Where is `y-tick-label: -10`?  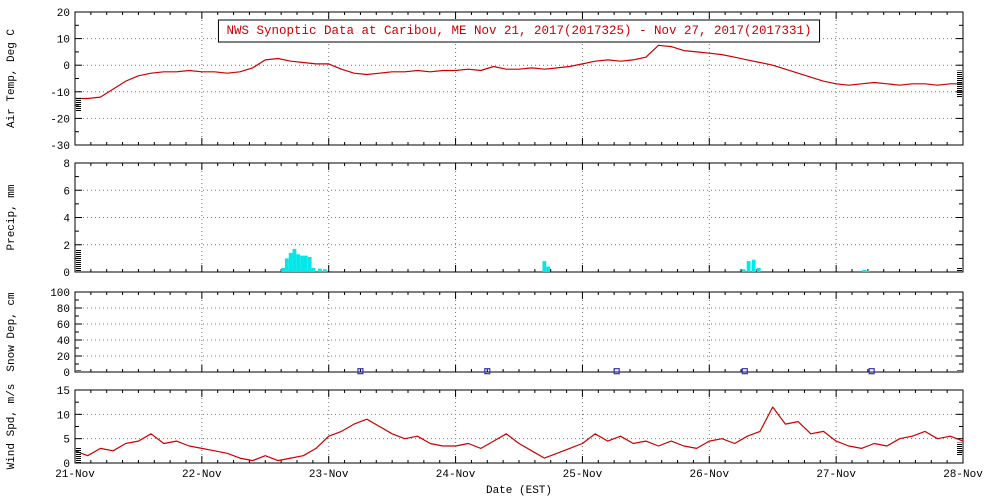 y-tick-label: -10 is located at coordinates (60, 94).